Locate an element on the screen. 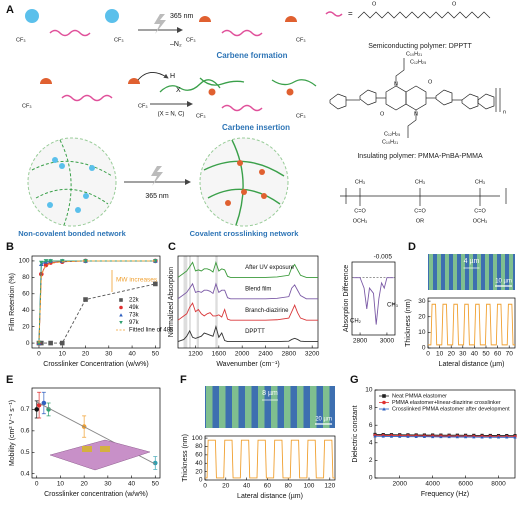 This screenshot has height=509, width=521. y-tick-label: 100 is located at coordinates (197, 438).